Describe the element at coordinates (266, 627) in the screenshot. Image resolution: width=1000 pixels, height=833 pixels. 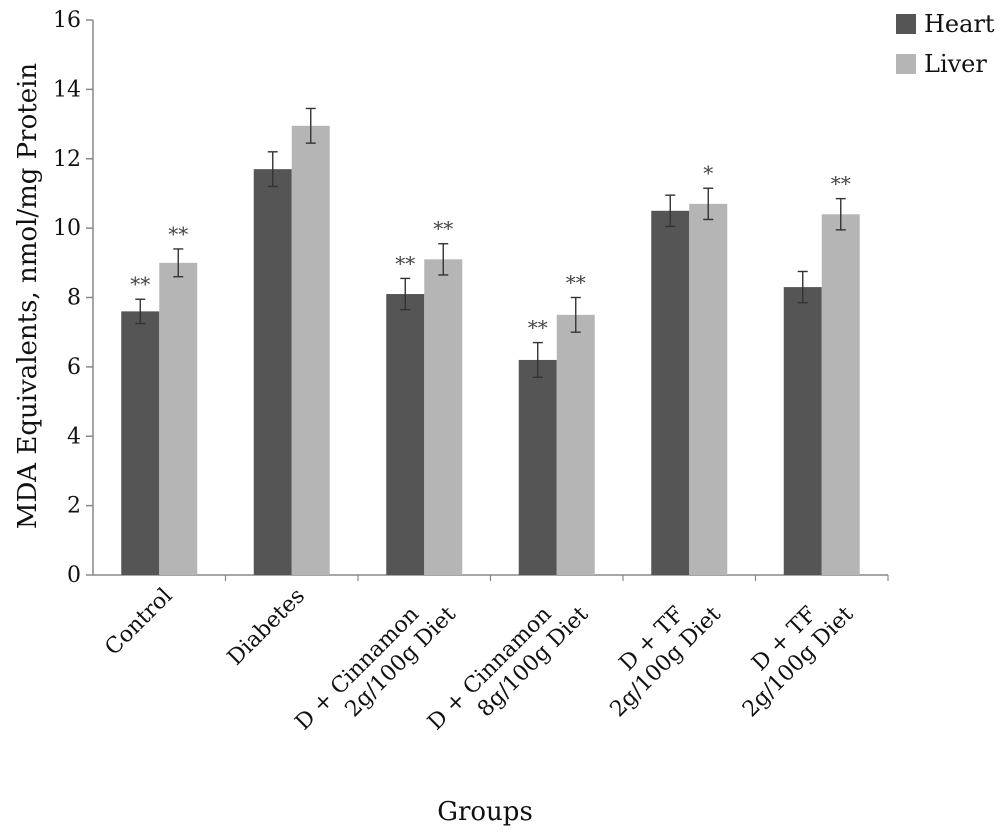
I see `x-tick-label: Diabetes` at that location.